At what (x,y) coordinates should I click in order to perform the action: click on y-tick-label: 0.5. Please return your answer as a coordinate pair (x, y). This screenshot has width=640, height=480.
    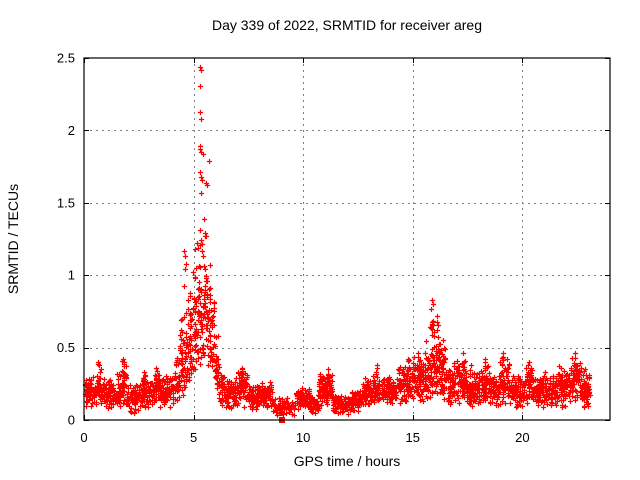
    Looking at the image, I should click on (66, 347).